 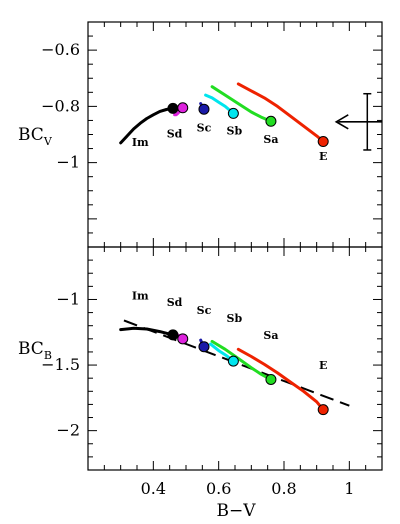 What do you see at coordinates (323, 156) in the screenshot?
I see `top-type-label: E` at bounding box center [323, 156].